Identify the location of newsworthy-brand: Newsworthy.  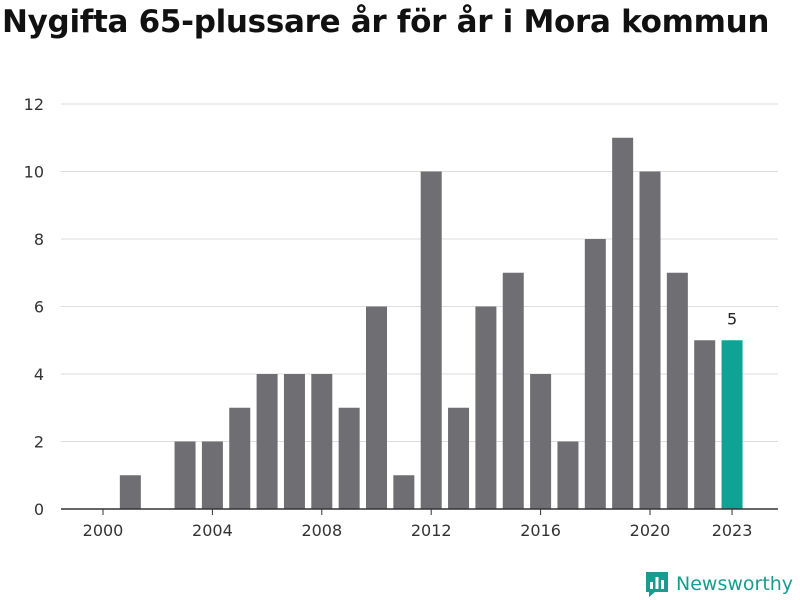
(718, 584).